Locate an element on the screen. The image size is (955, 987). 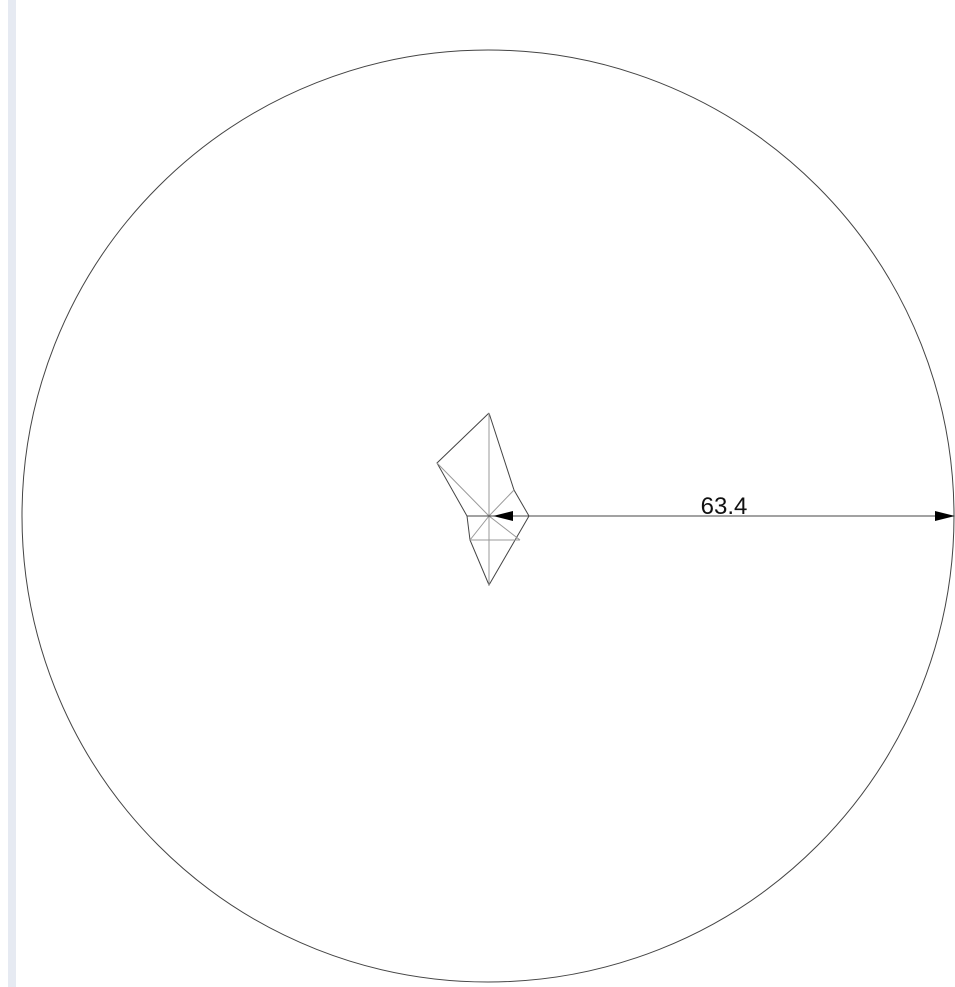
shape-outline is located at coordinates (483, 499).